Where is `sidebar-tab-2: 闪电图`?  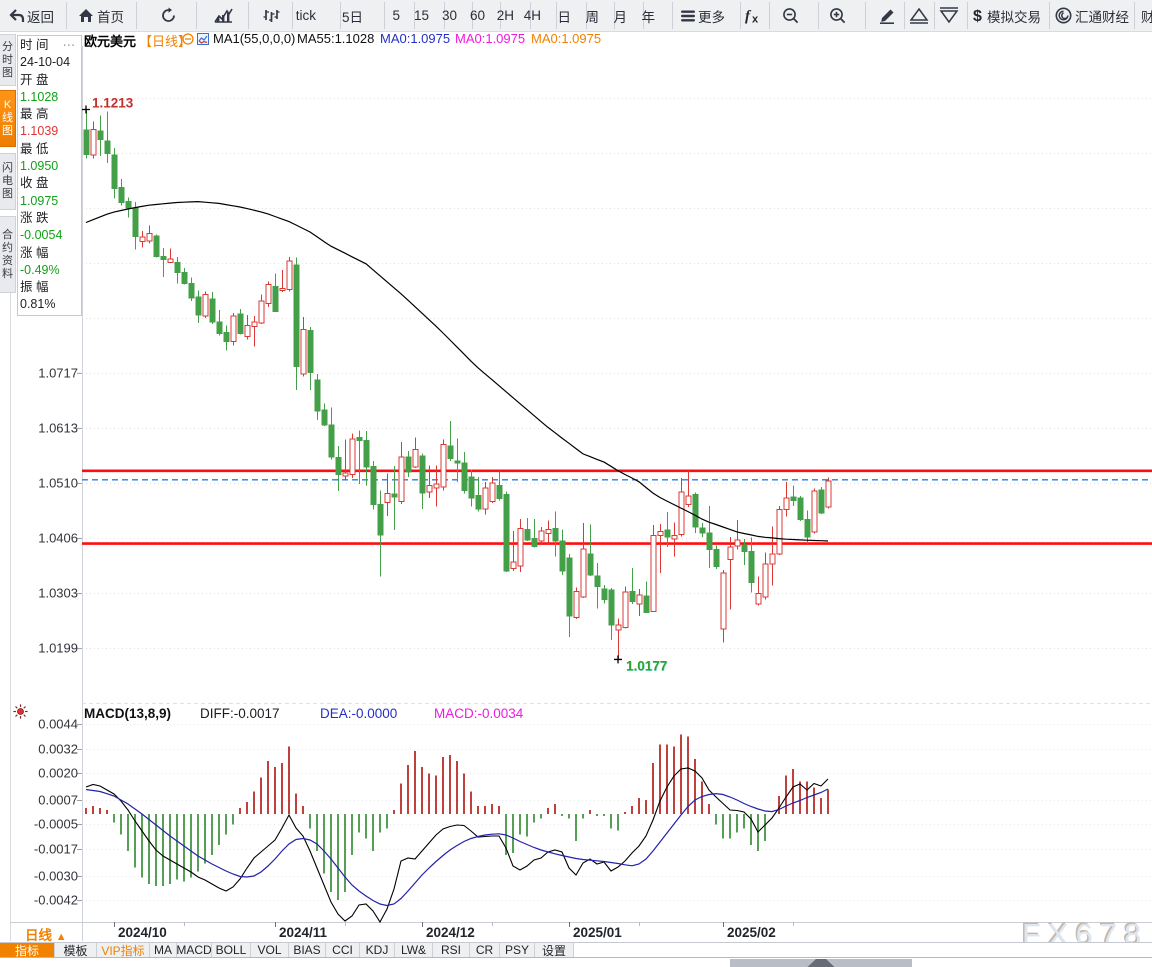
sidebar-tab-2: 闪电图 is located at coordinates (8, 181).